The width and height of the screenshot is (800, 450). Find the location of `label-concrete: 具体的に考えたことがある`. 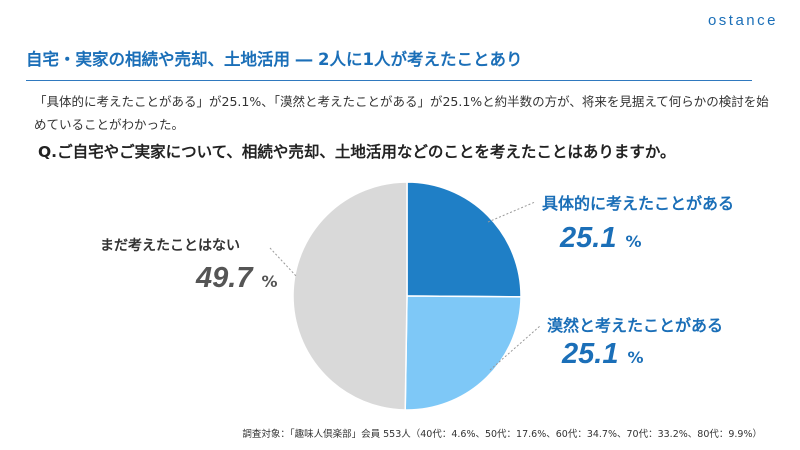

label-concrete: 具体的に考えたことがある is located at coordinates (638, 203).